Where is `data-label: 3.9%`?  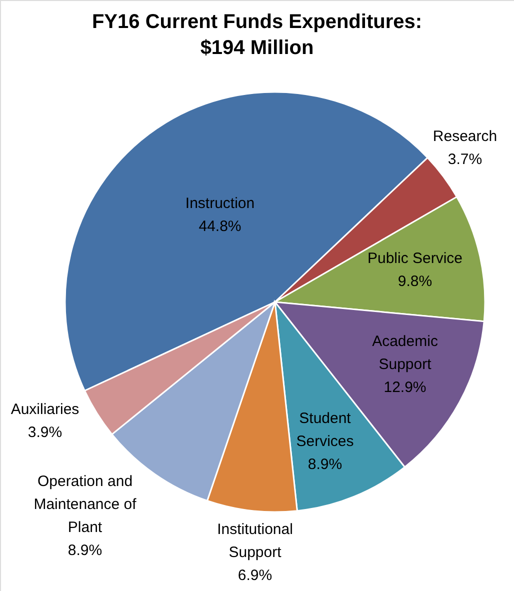 data-label: 3.9% is located at coordinates (45, 432).